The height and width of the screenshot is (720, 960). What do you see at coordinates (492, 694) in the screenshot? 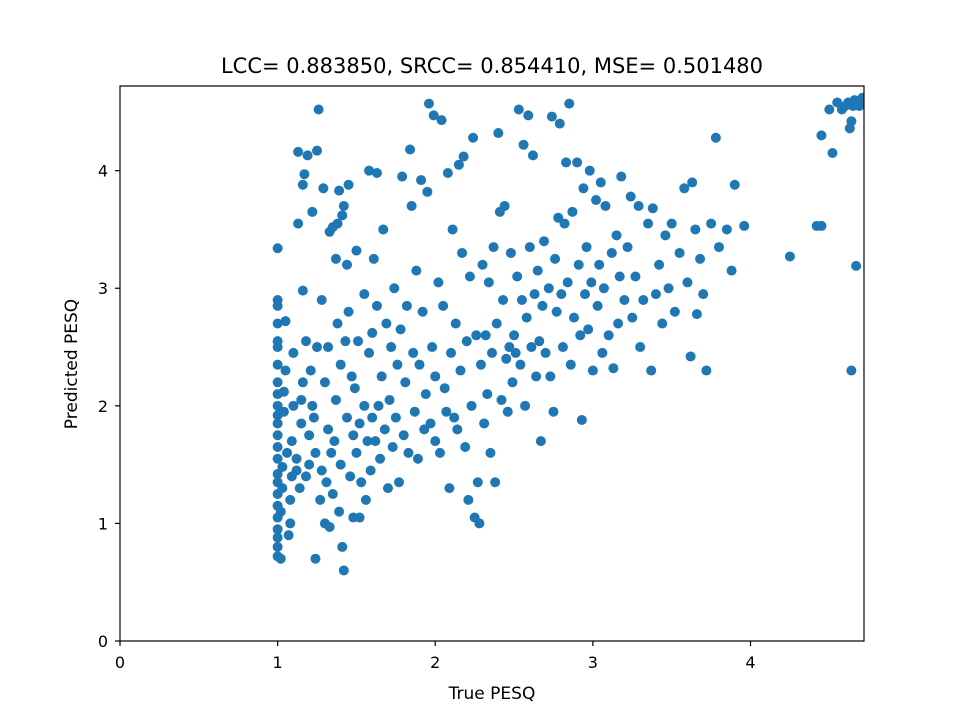
I see `x-axis-label: True PESQ` at bounding box center [492, 694].